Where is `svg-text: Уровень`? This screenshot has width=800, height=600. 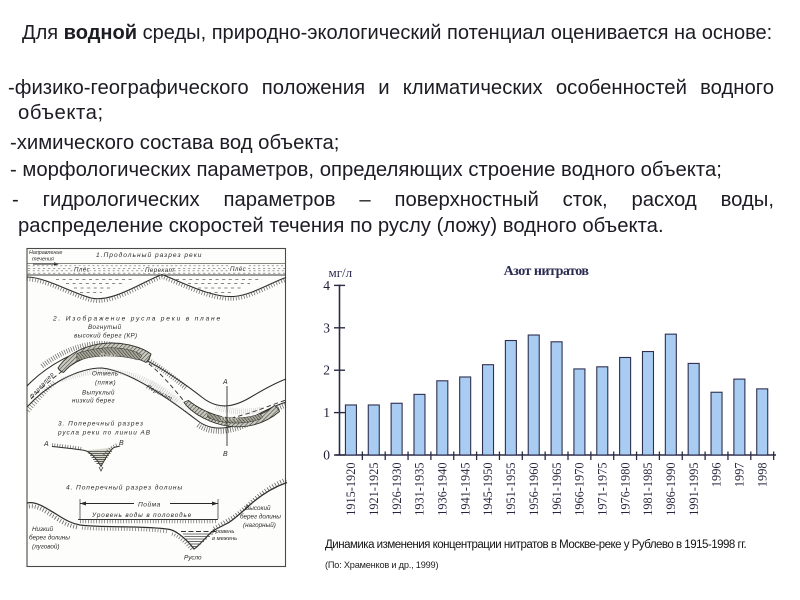 svg-text: Уровень is located at coordinates (222, 532).